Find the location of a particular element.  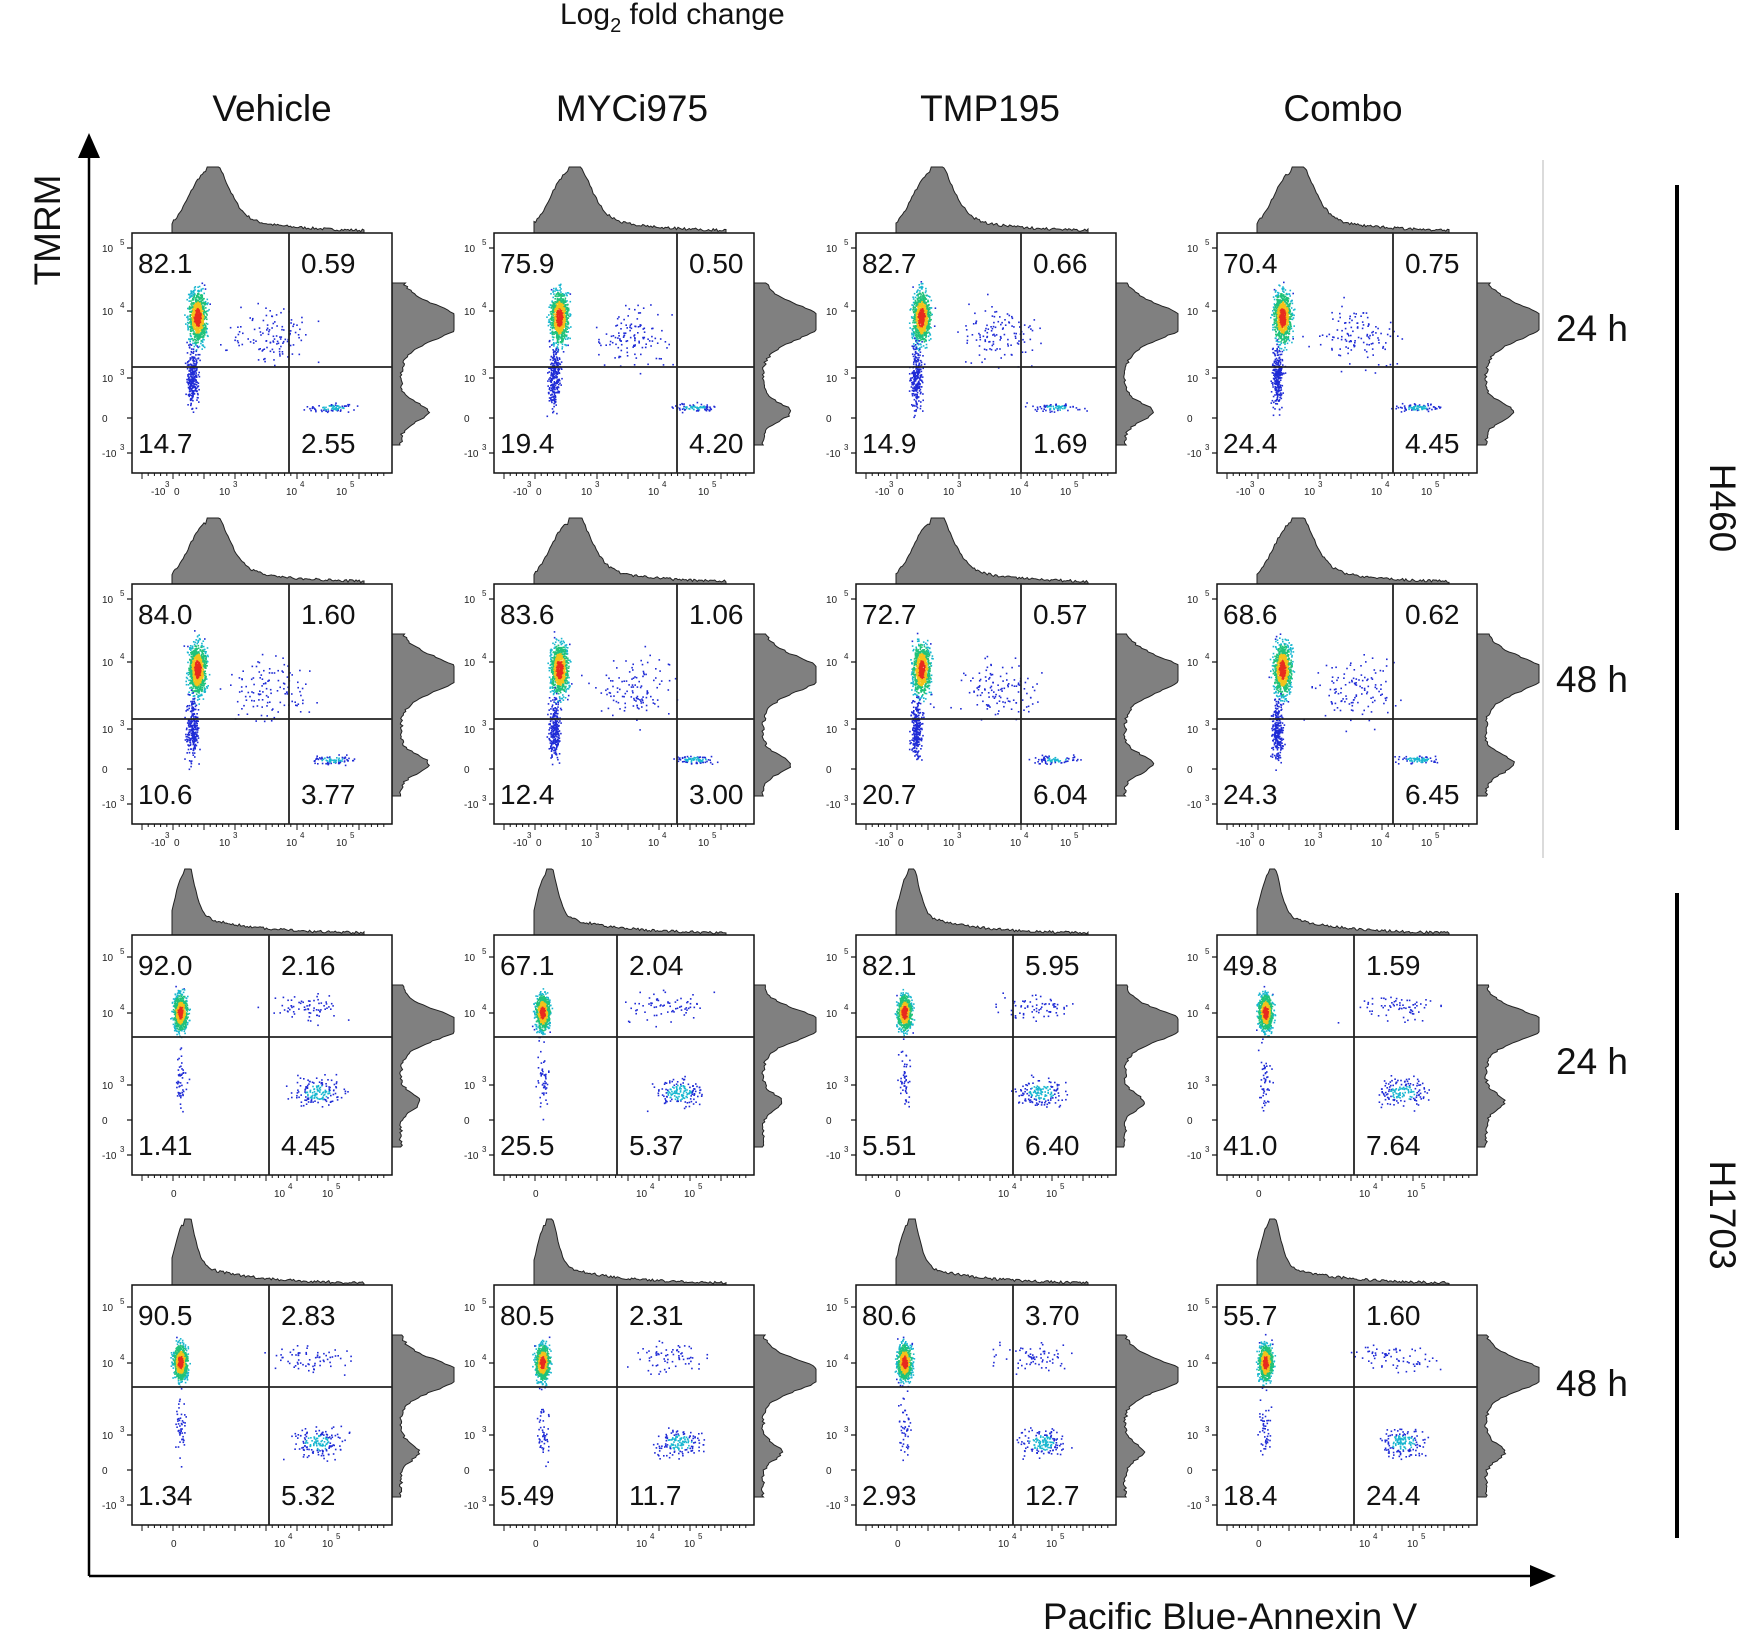

y-tick-exponent: 3 is located at coordinates (484, 447).